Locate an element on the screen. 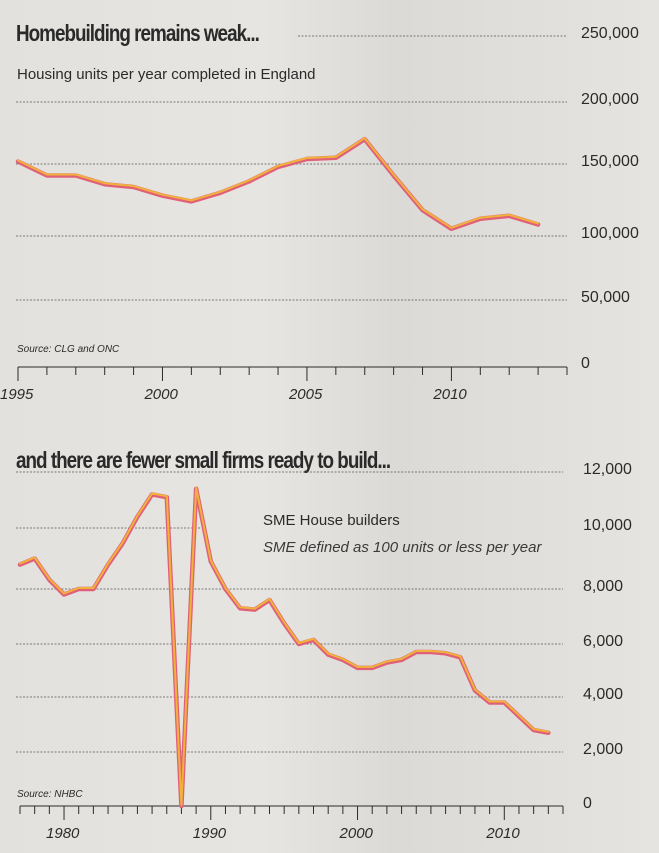 The width and height of the screenshot is (659, 853). chart1-source: Source: CLG and ONC is located at coordinates (68, 349).